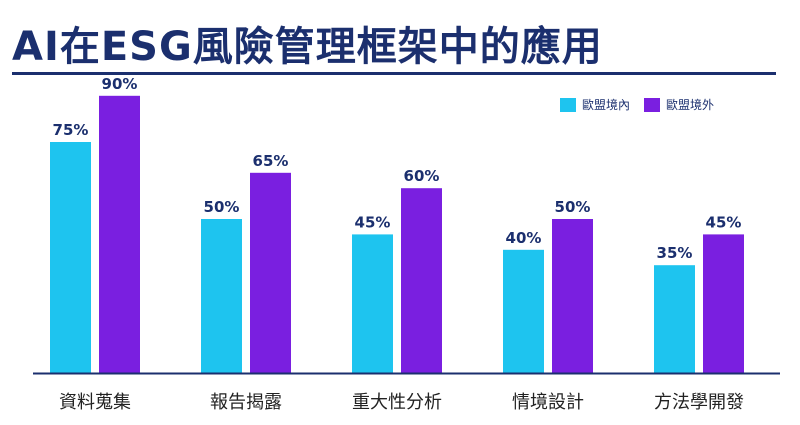  I want to click on chart-title: AI在ESG風險管理框架中的應用, so click(307, 47).